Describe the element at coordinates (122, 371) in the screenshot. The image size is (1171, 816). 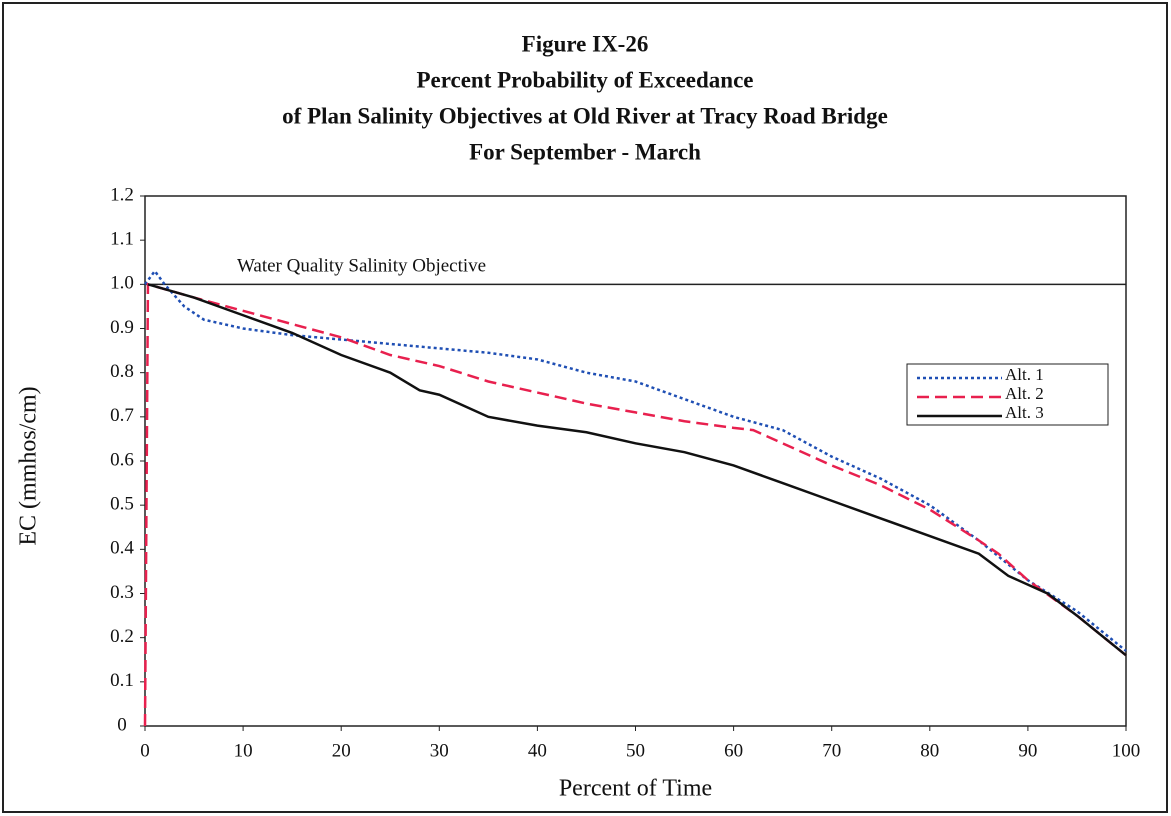
I see `y-tick-label: 0.8` at that location.